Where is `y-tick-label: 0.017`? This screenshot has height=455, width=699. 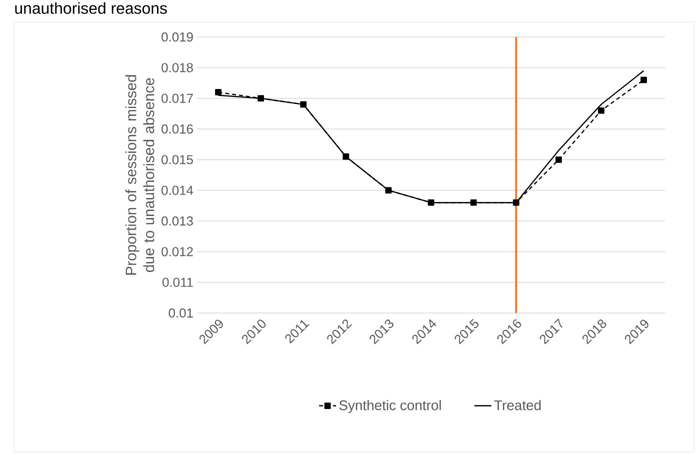 y-tick-label: 0.017 is located at coordinates (177, 98).